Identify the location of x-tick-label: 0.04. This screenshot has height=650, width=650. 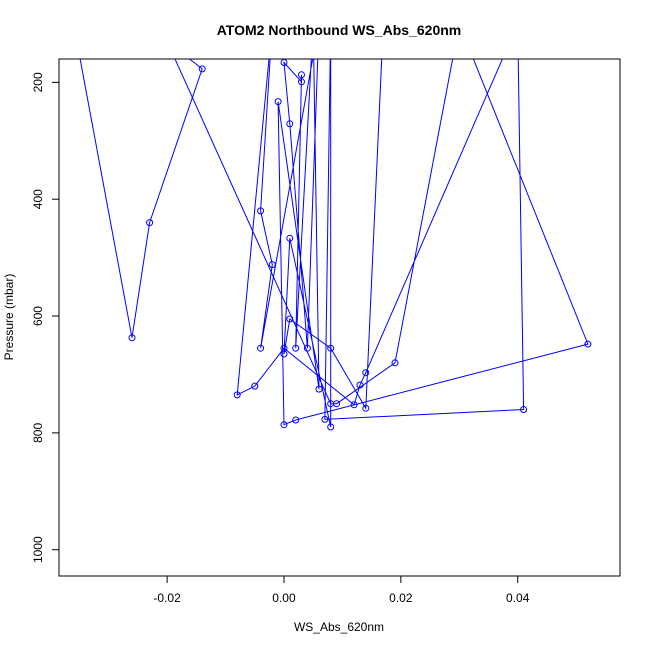
(518, 598).